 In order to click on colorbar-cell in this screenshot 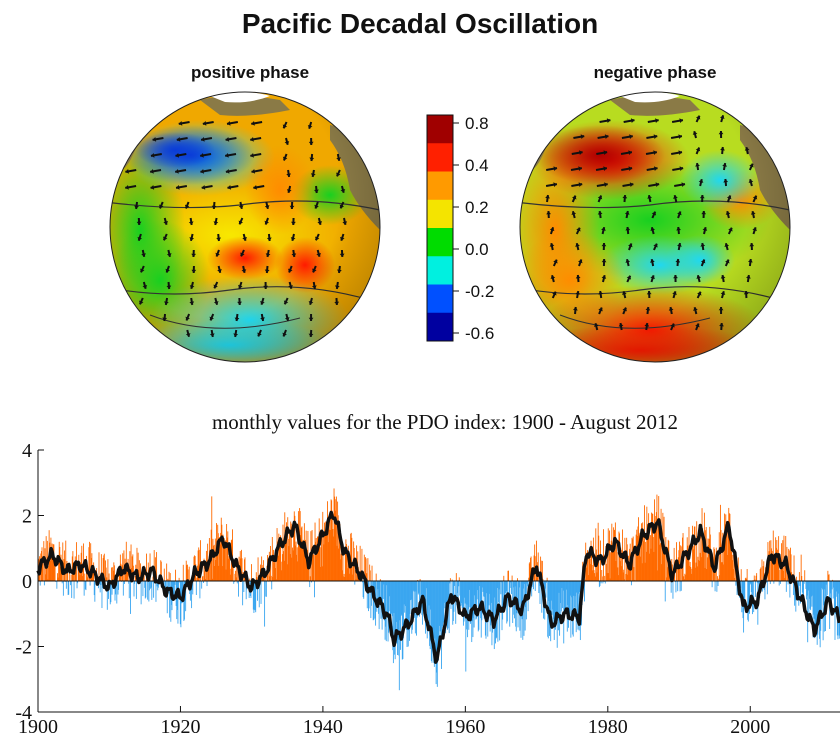, I will do `click(440, 327)`.